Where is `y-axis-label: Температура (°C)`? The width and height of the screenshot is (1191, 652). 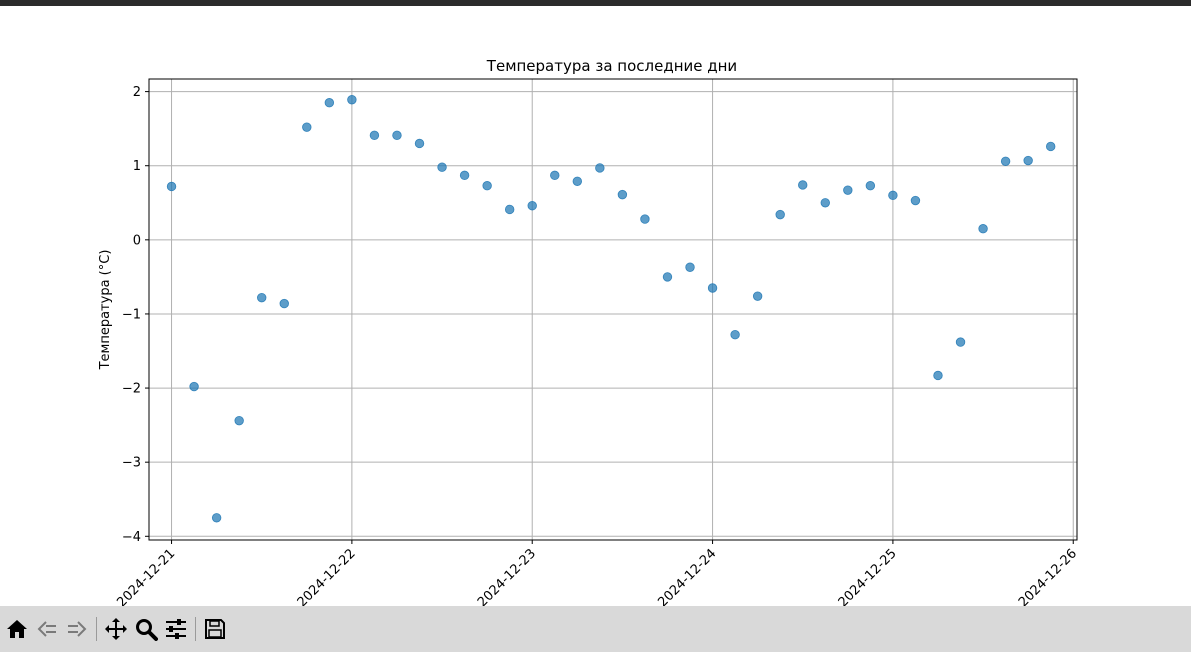 y-axis-label: Температура (°C) is located at coordinates (105, 310).